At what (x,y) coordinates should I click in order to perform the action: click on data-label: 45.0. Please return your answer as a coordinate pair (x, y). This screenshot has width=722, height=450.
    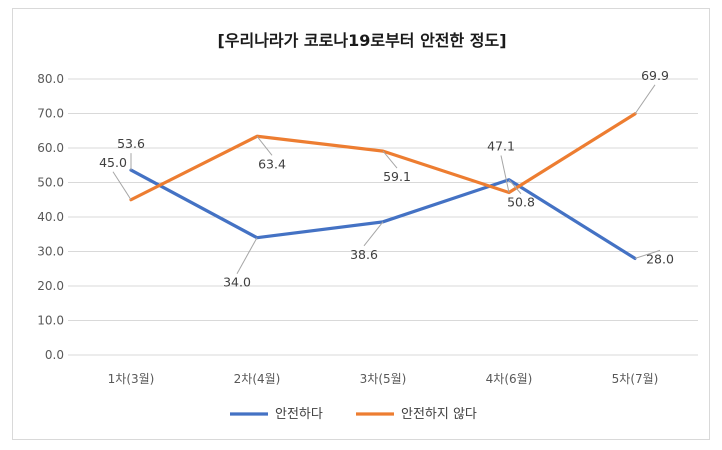
    Looking at the image, I should click on (113, 162).